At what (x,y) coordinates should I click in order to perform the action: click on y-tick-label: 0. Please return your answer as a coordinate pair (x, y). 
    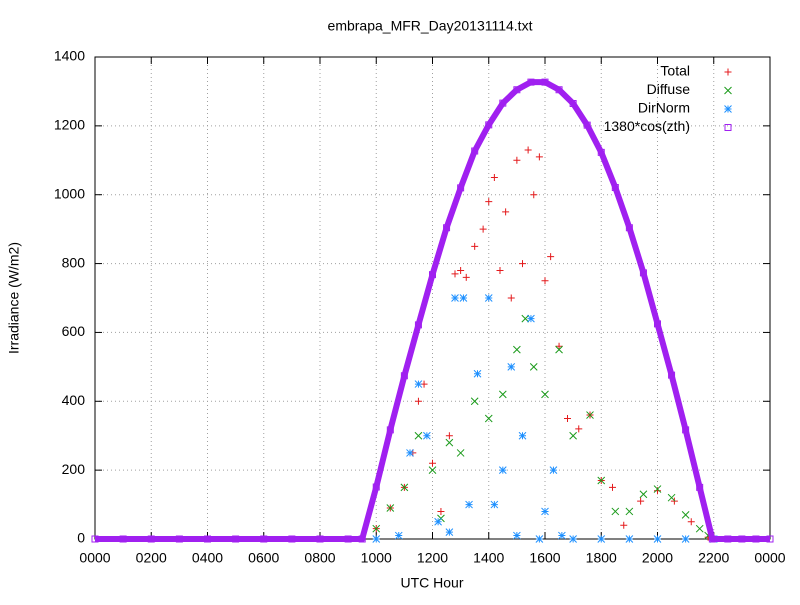
    Looking at the image, I should click on (81, 538).